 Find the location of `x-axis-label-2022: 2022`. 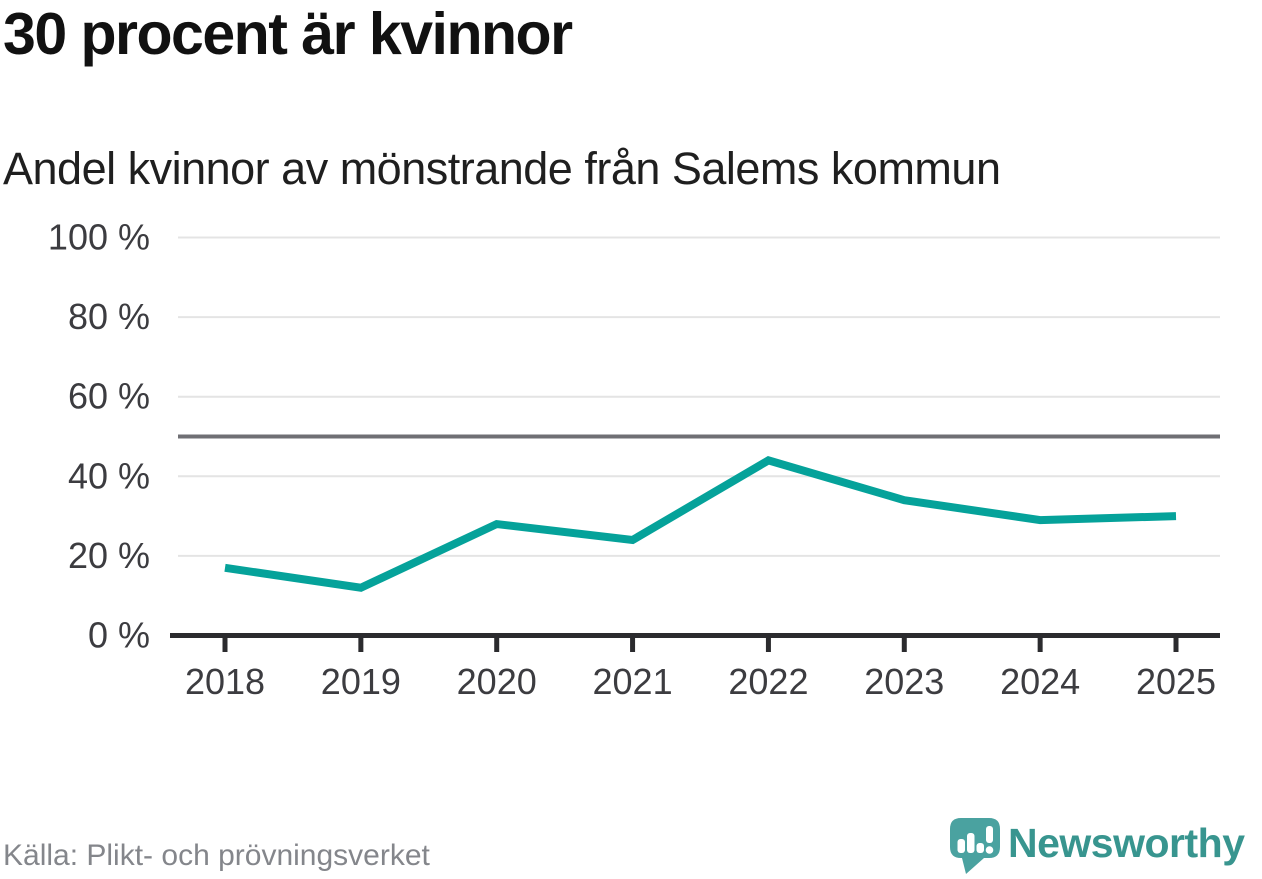

x-axis-label-2022: 2022 is located at coordinates (768, 681).